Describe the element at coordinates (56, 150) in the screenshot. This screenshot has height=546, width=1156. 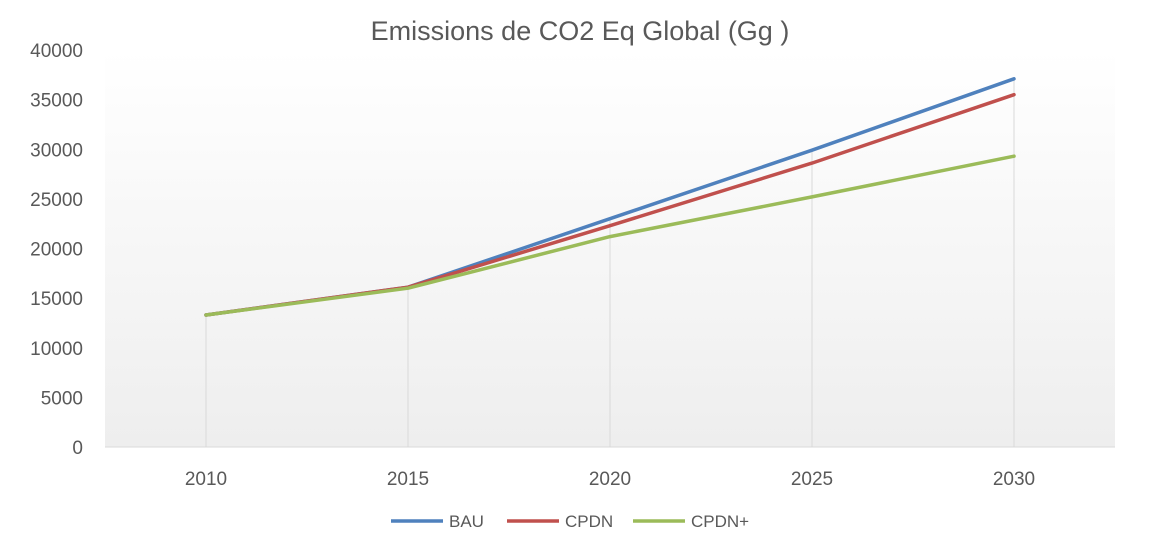
I see `y-tick-label: 30000` at that location.